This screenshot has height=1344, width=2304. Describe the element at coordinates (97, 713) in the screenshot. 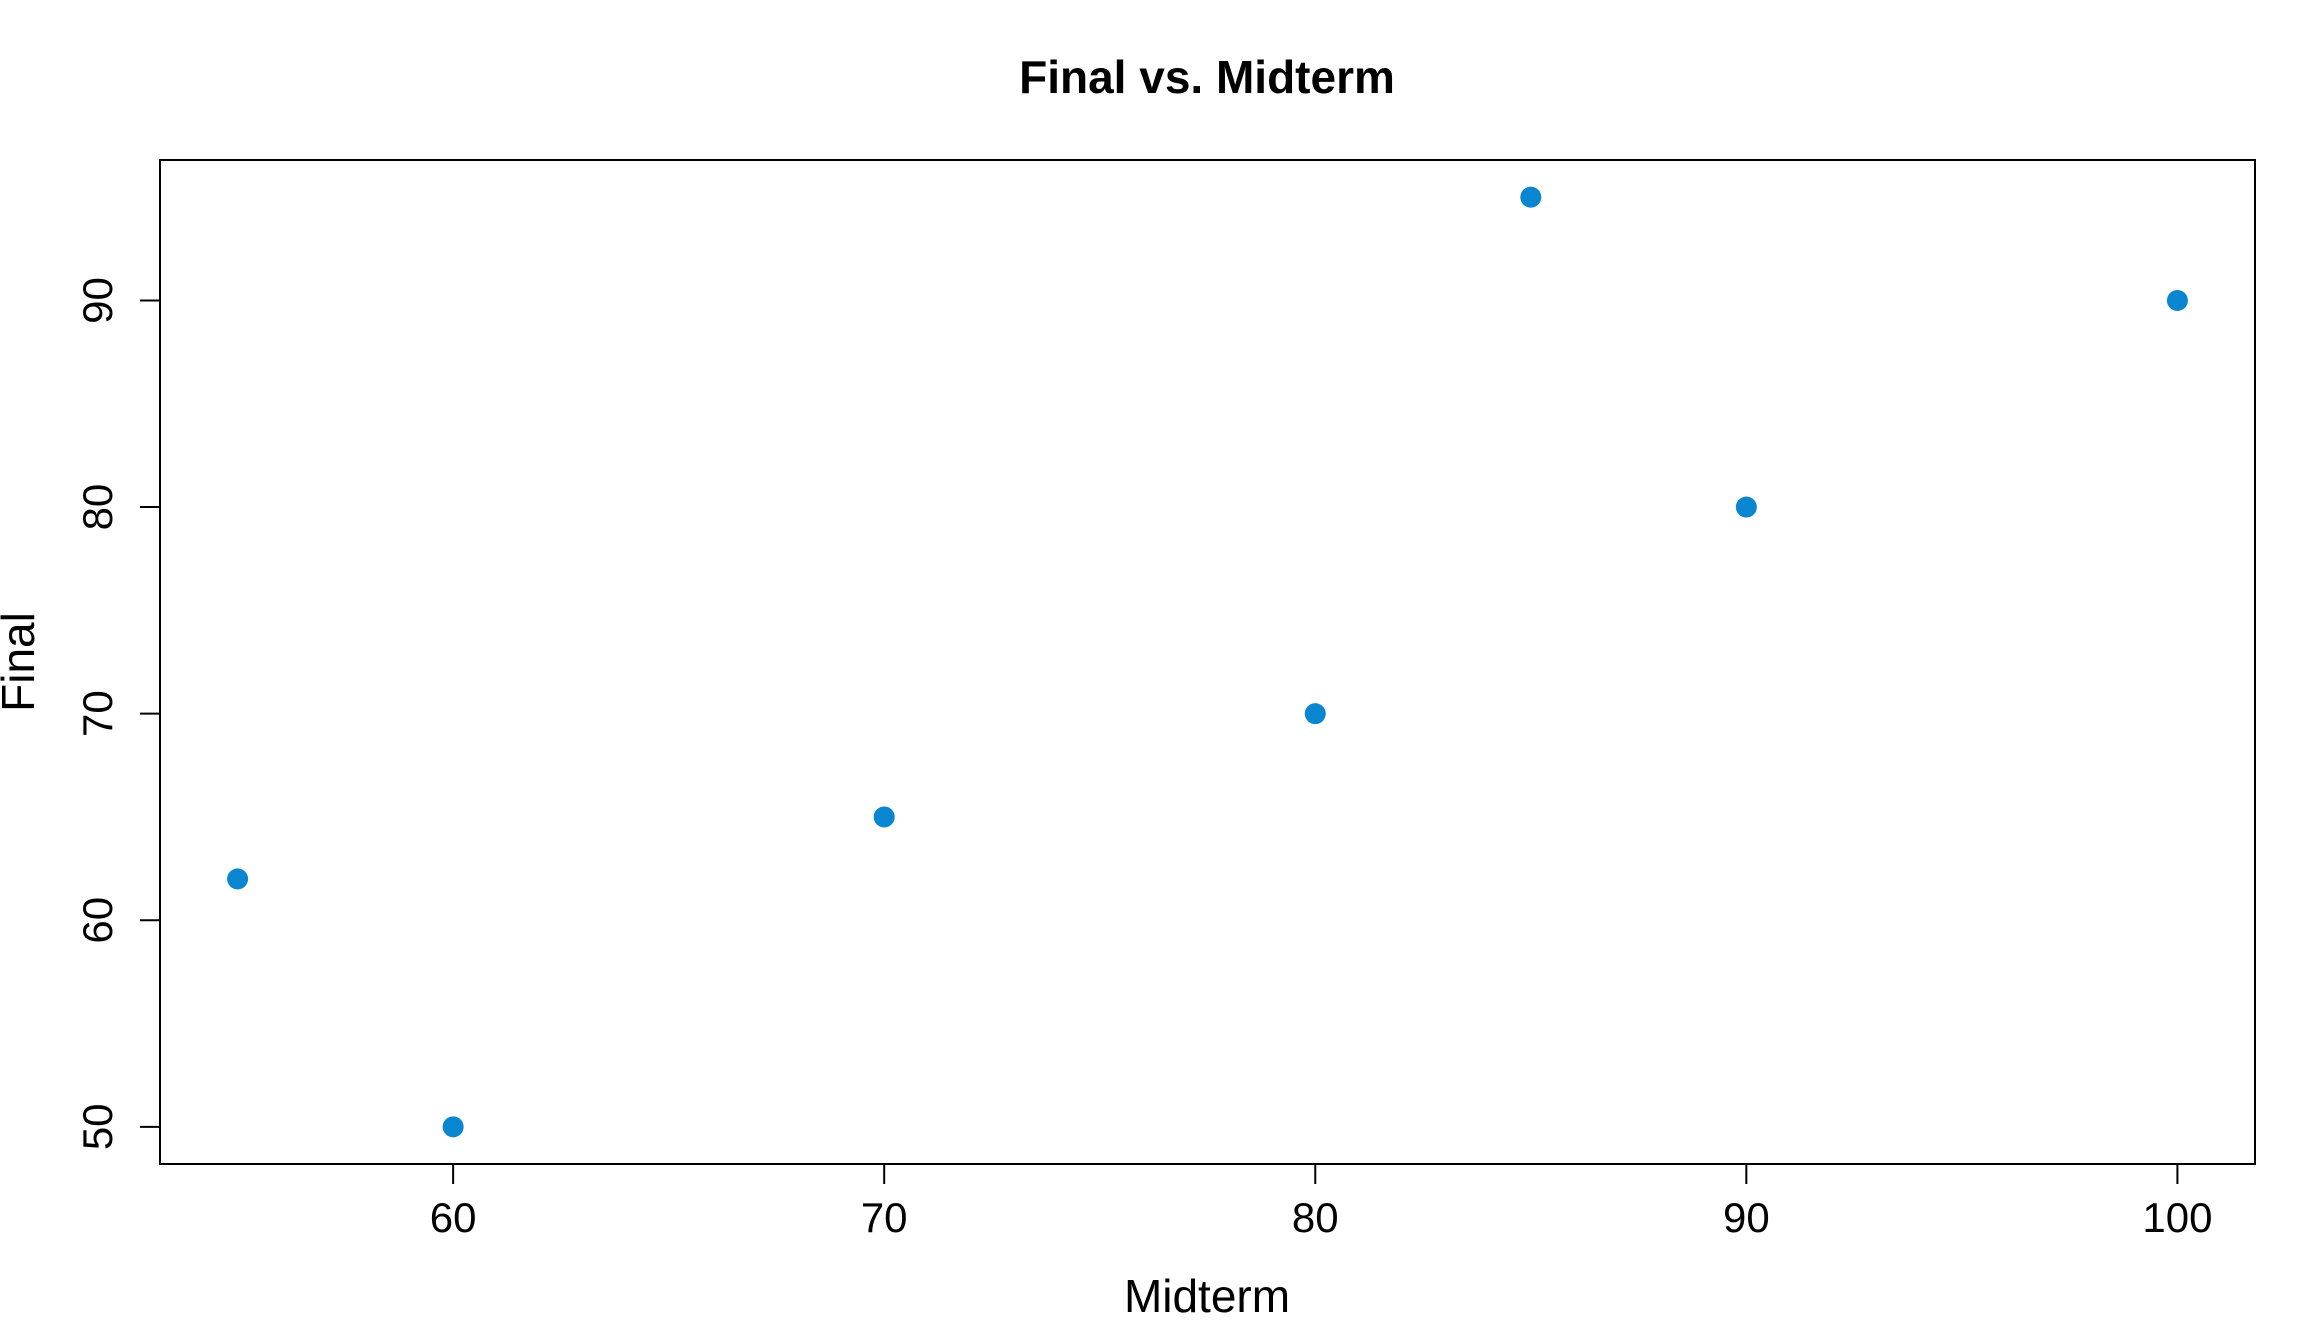

I see `y-tick-label: 70` at that location.